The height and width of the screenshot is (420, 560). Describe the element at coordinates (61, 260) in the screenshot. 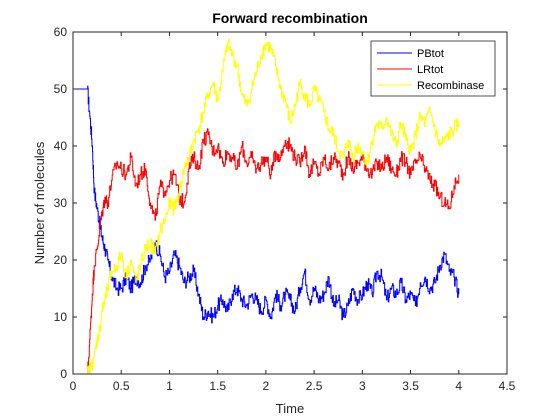

I see `y-tick-label: 20` at that location.